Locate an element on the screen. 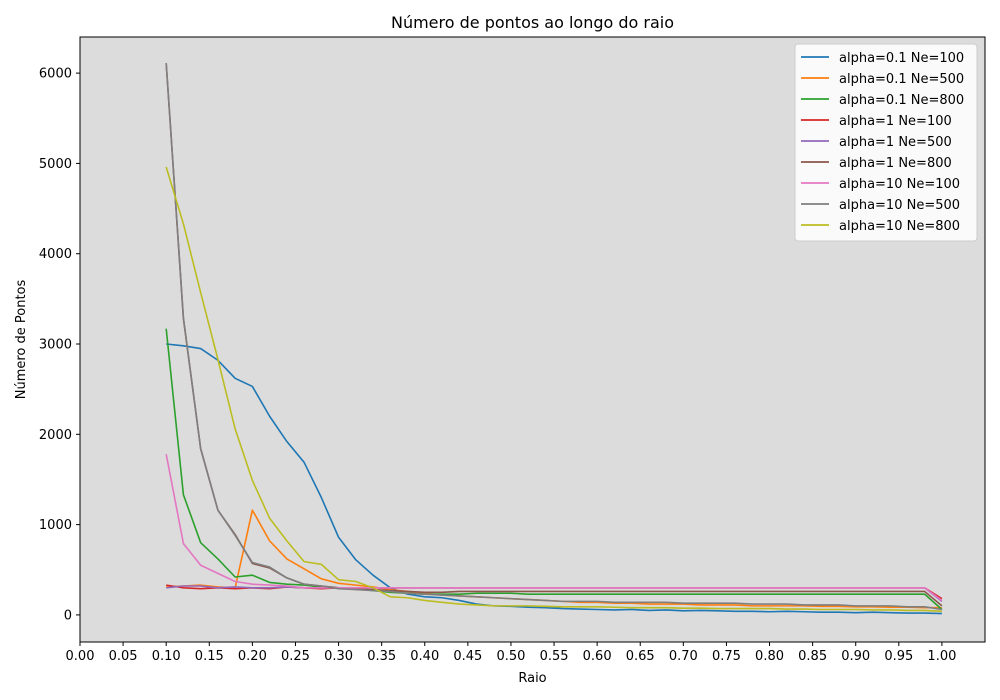 The width and height of the screenshot is (1000, 700). x-tick-label: 0.90 is located at coordinates (855, 656).